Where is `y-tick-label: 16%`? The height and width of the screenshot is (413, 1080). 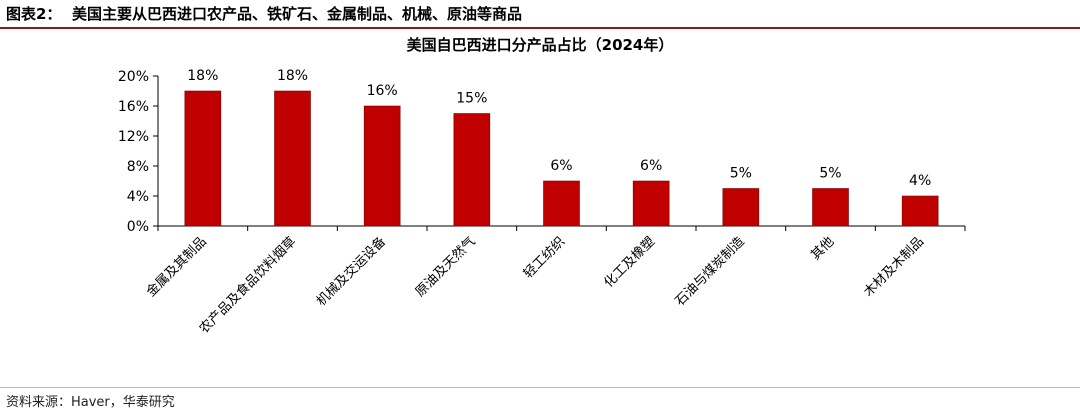
y-tick-label: 16% is located at coordinates (133, 107).